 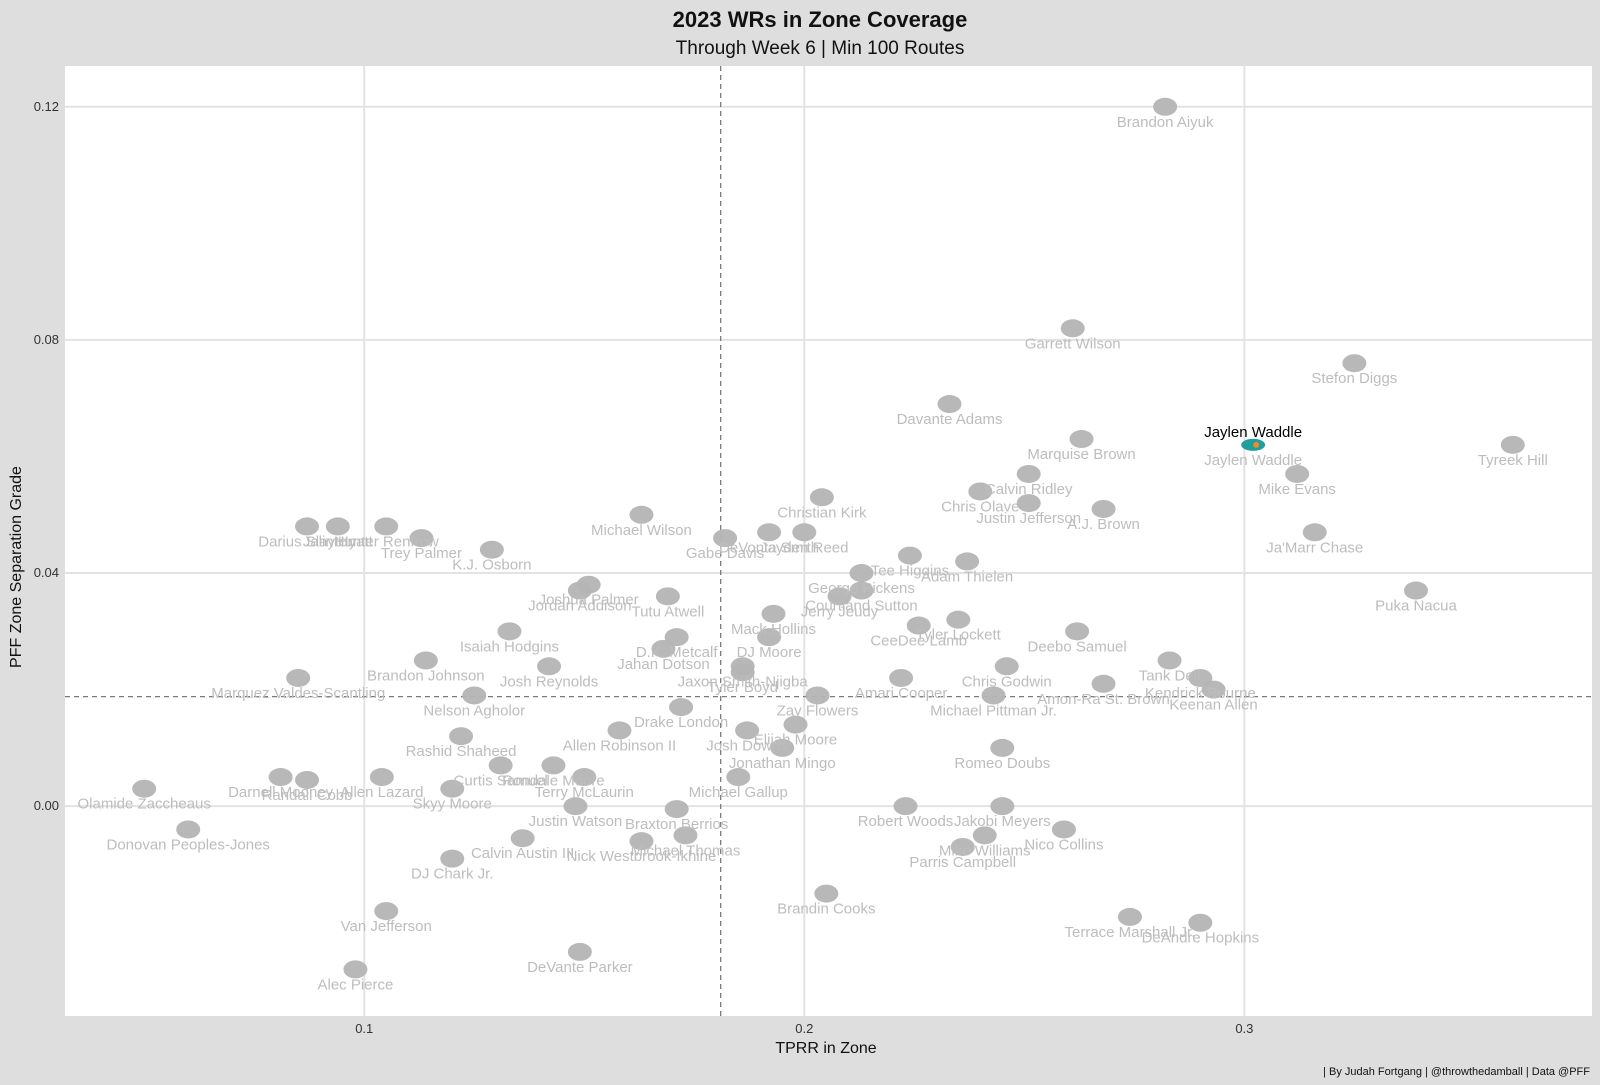 I want to click on point-stefon-diggs, so click(x=1354, y=363).